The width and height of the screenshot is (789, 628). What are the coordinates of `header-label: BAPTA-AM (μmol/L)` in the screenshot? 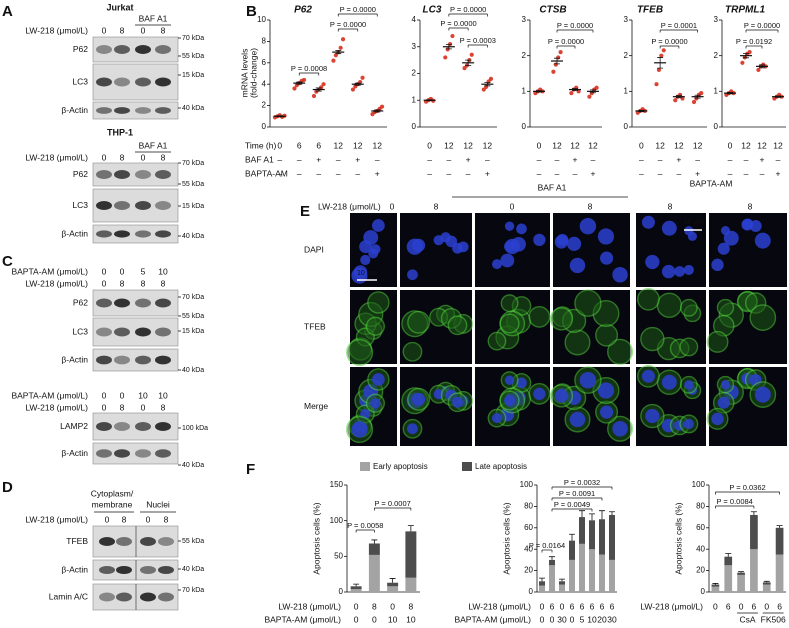 It's located at (49, 395).